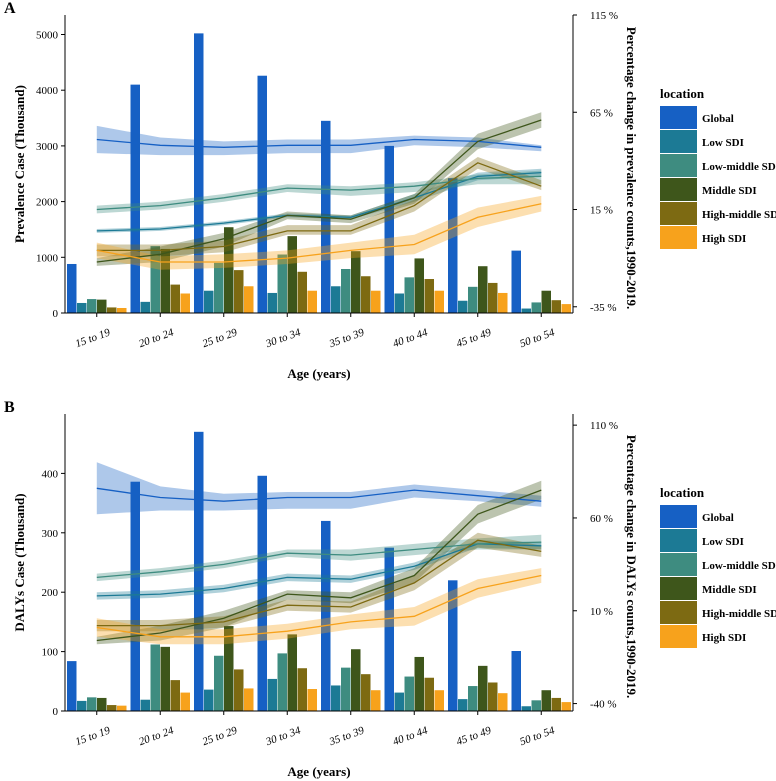 This screenshot has height=781, width=776. Describe the element at coordinates (604, 16) in the screenshot. I see `y2-tick-label: 115 %` at that location.